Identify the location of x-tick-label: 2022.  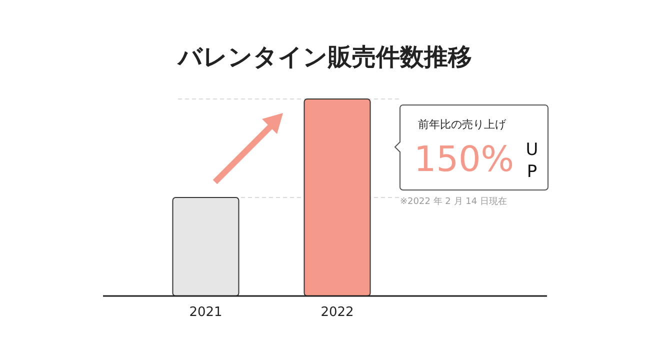
(337, 312).